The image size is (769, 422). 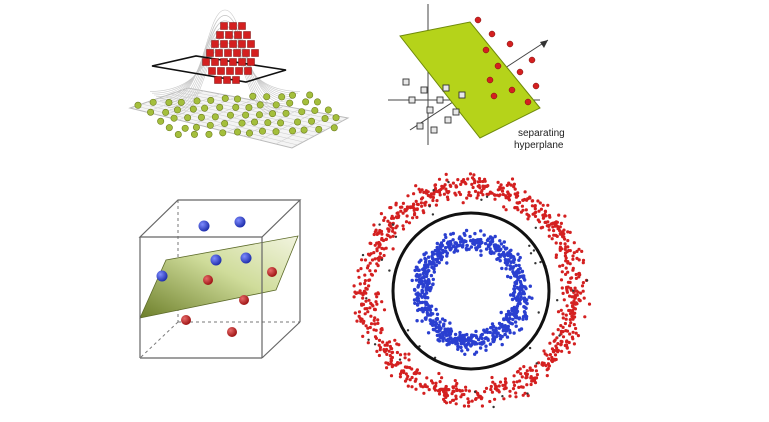 I want to click on decision-boundary, so click(x=471, y=291).